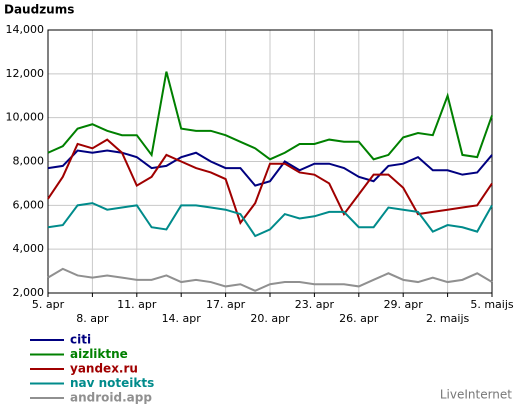  I want to click on x-tick-label: 23. apr, so click(315, 304).